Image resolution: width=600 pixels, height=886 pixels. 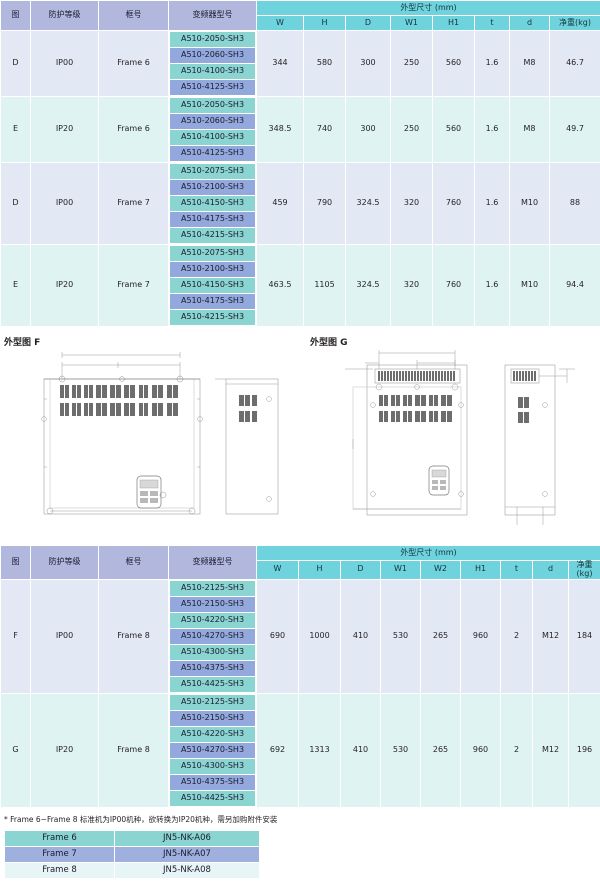 I want to click on model-number: A510-4125-SH3, so click(x=212, y=153).